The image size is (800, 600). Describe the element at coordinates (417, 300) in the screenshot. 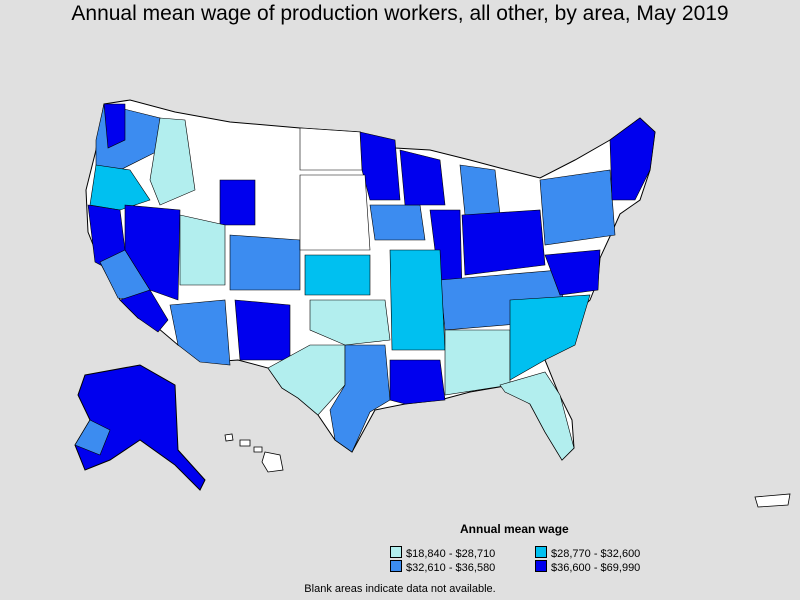

I see `region-missouri-arkansas` at that location.